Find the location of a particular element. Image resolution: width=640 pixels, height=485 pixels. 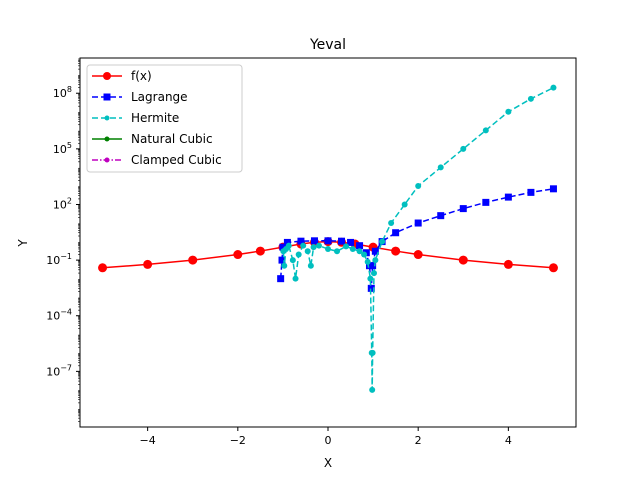

legend-box is located at coordinates (164, 118).